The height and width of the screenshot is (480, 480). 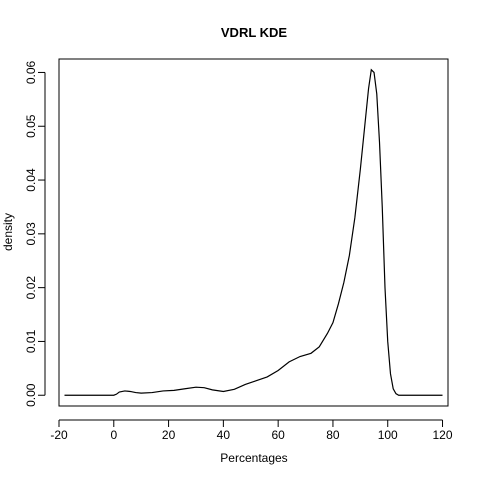 I want to click on y-tick-label: 0.03, so click(x=31, y=234).